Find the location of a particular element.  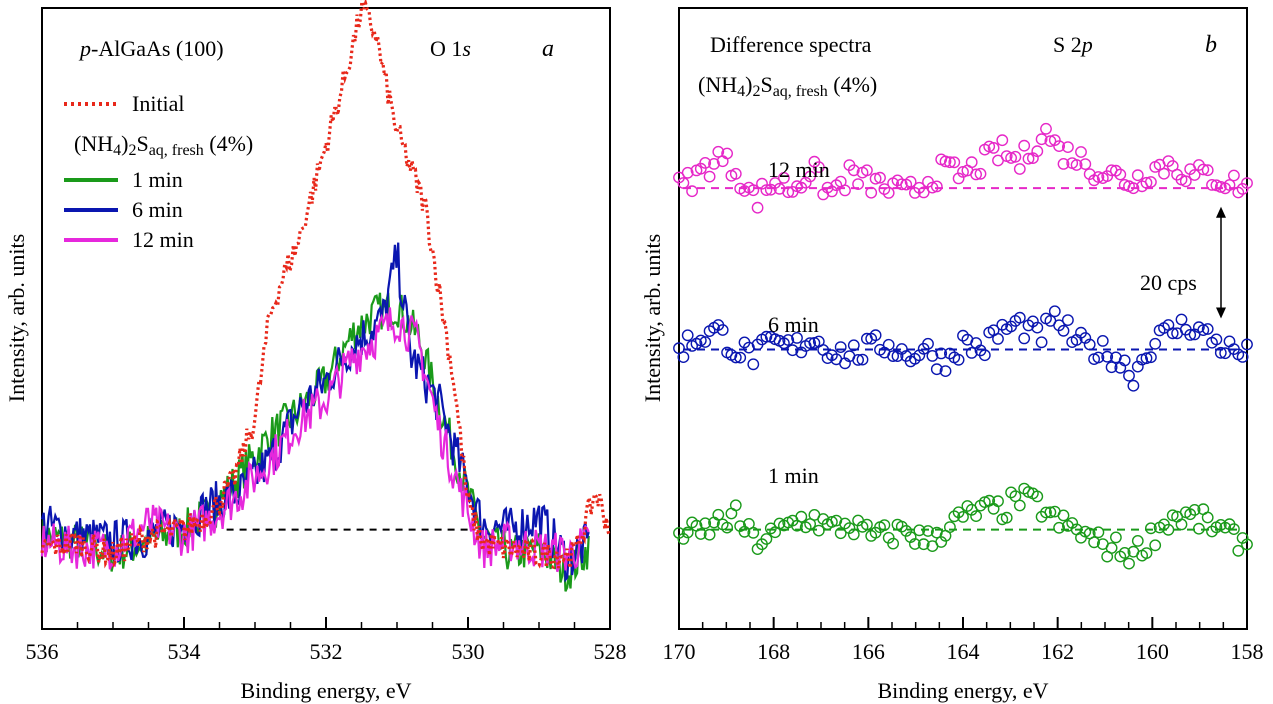

panel-a-tick-label: 530 is located at coordinates (468, 651).